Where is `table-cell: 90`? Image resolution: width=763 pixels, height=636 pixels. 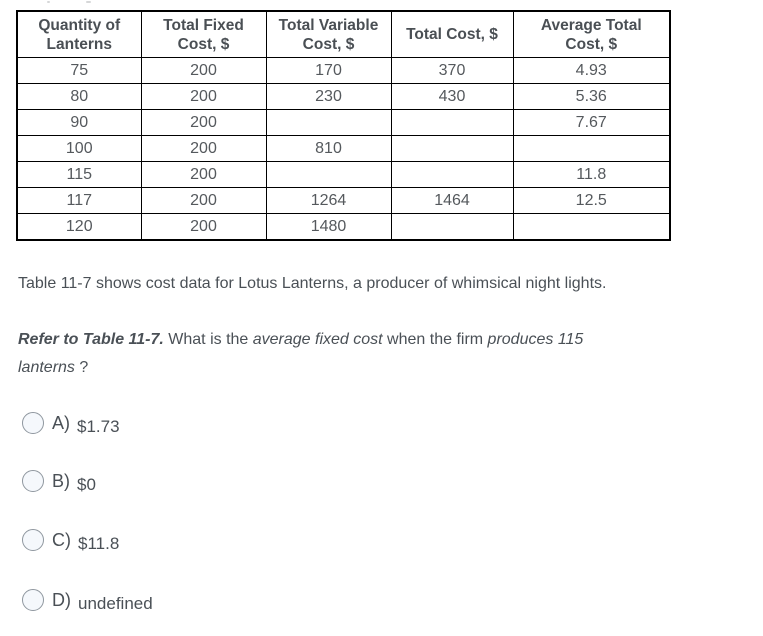 table-cell: 90 is located at coordinates (79, 122).